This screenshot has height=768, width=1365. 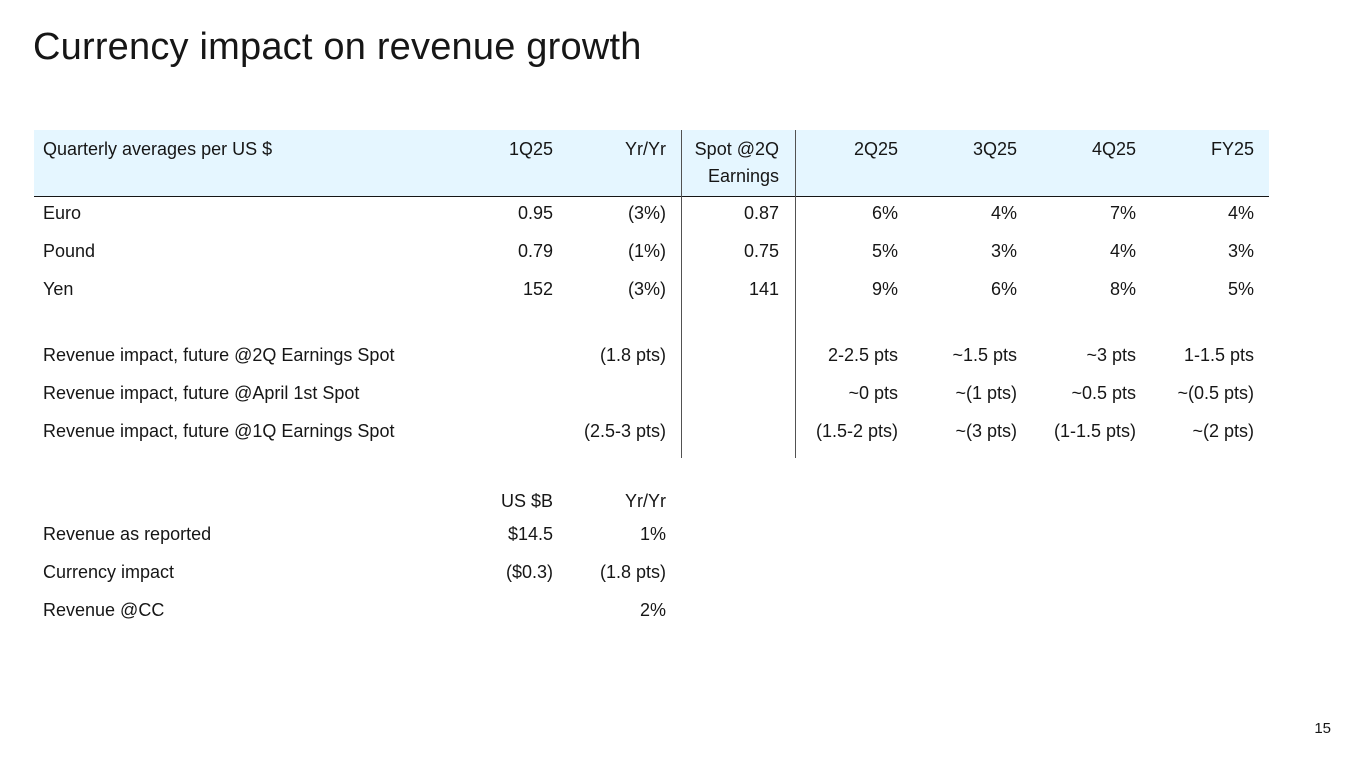 What do you see at coordinates (1322, 728) in the screenshot?
I see `page-number: 15` at bounding box center [1322, 728].